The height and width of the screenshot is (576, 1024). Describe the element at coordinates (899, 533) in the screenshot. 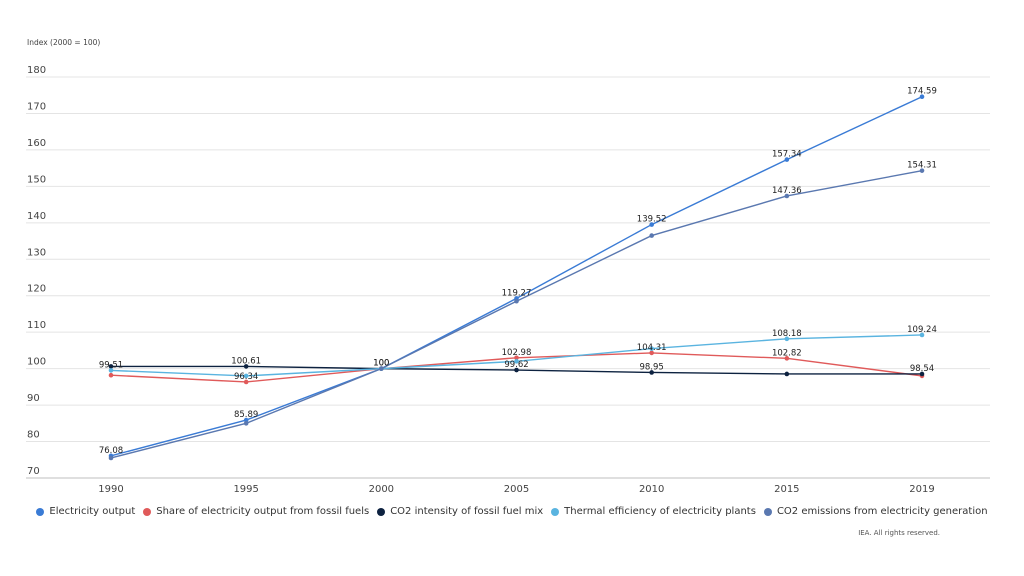

I see `credit-text: IEA. All rights reserved.` at that location.